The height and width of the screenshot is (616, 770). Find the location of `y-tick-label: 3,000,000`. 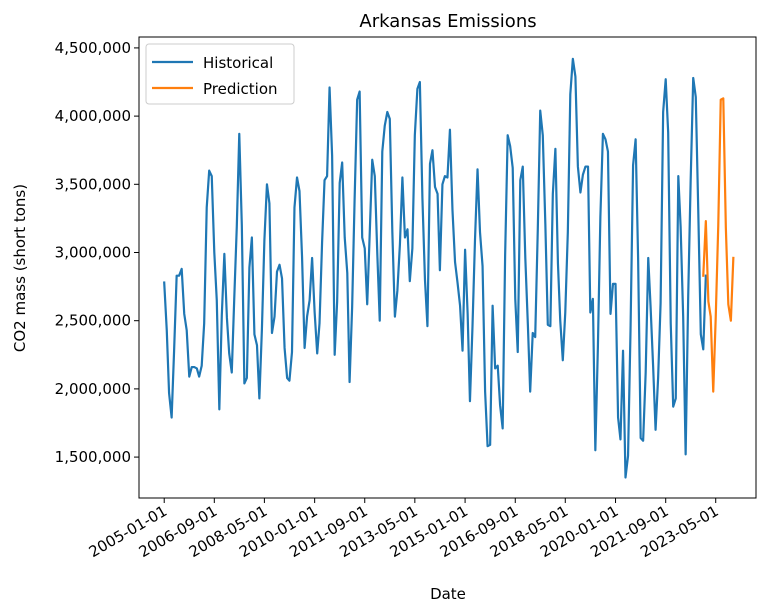

y-tick-label: 3,000,000 is located at coordinates (93, 252).